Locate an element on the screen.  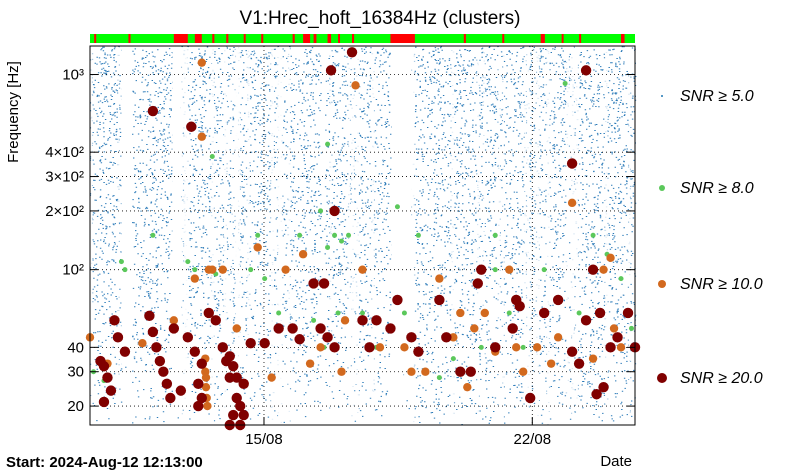
status-bar-ok is located at coordinates (362, 38).